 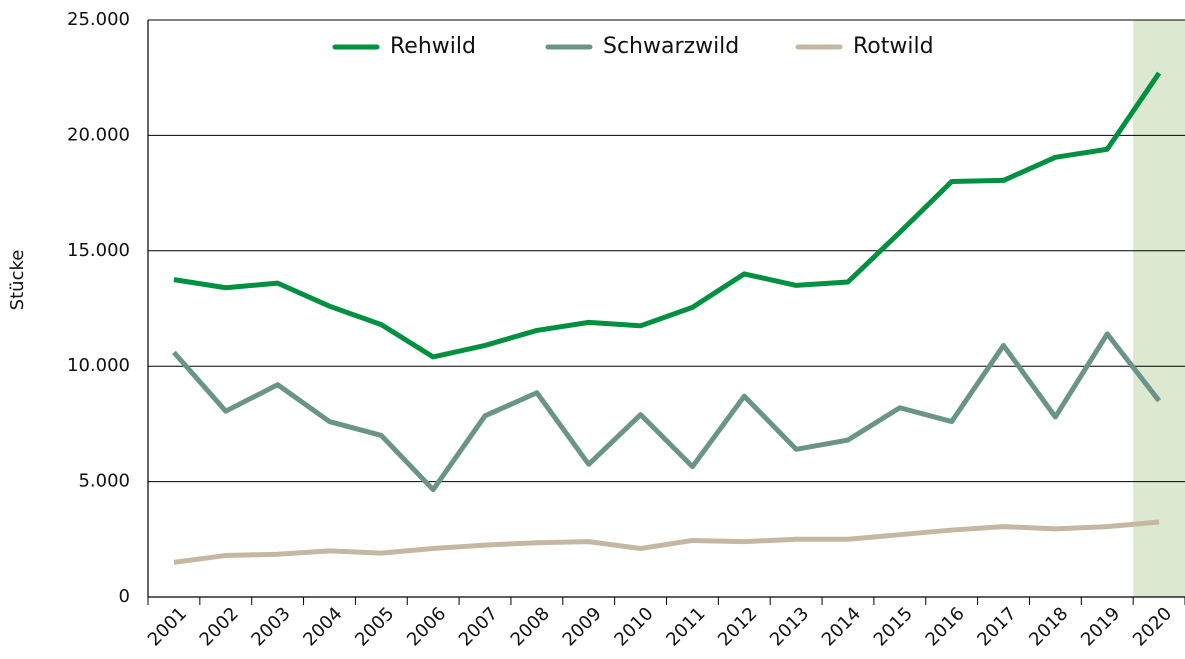 What do you see at coordinates (633, 626) in the screenshot?
I see `x-tick-label: 2010` at bounding box center [633, 626].